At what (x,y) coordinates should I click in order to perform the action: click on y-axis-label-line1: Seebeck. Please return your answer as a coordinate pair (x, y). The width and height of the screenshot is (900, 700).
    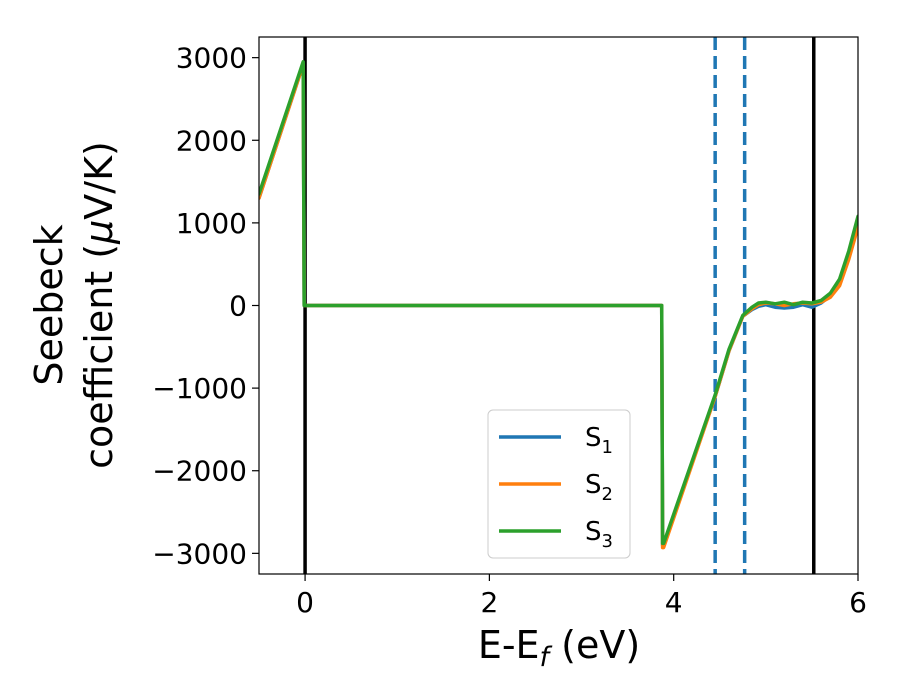
    Looking at the image, I should click on (49, 304).